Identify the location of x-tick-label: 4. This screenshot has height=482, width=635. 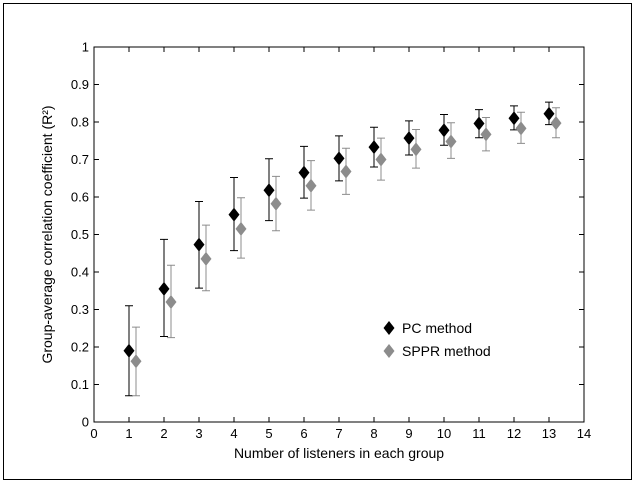
(233, 433).